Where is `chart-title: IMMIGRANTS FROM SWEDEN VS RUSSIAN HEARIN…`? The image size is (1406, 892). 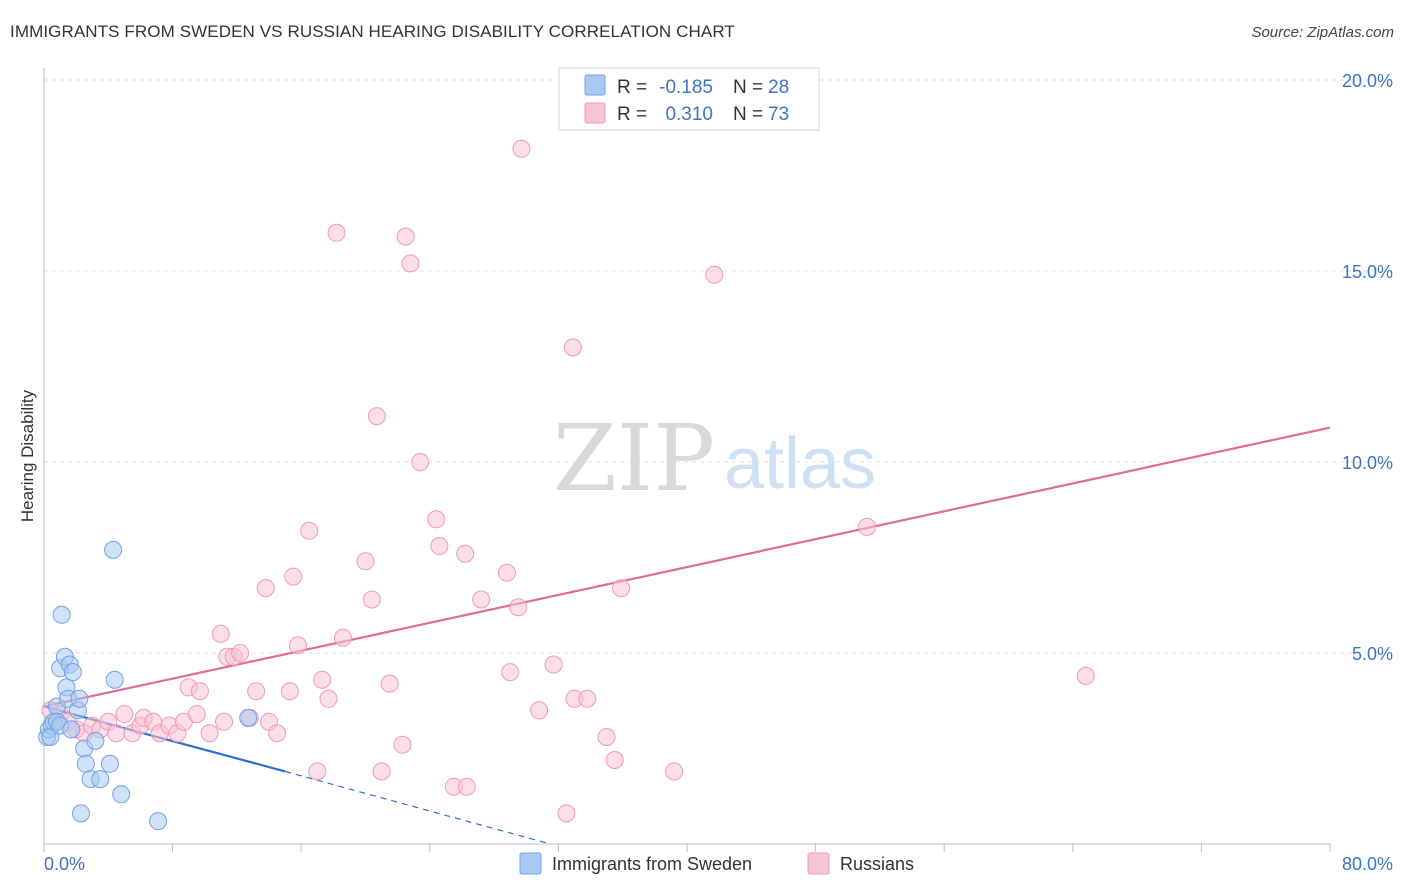 chart-title: IMMIGRANTS FROM SWEDEN VS RUSSIAN HEARIN… is located at coordinates (372, 31).